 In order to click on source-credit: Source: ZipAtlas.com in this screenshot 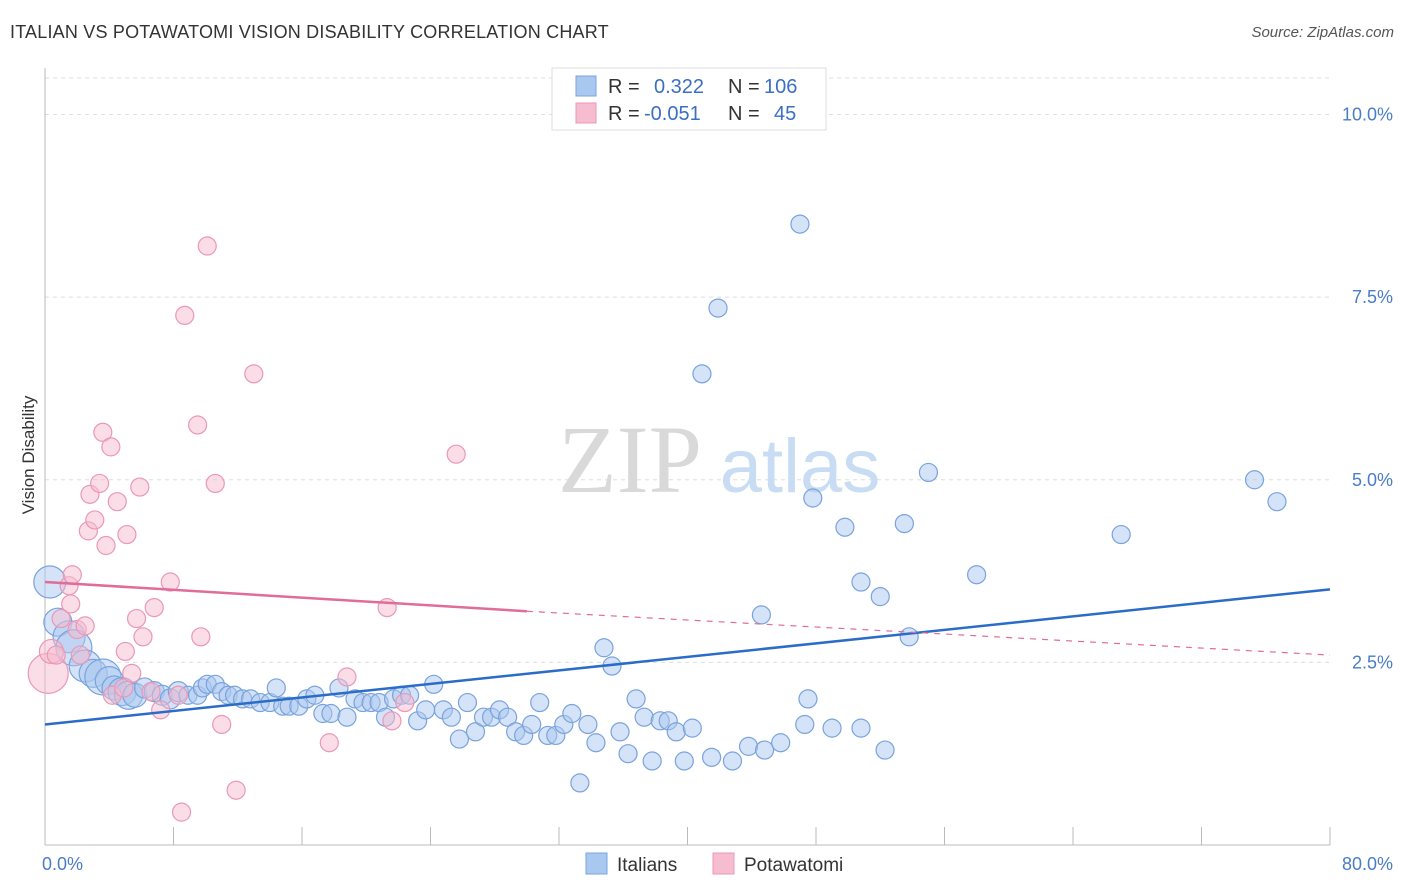, I will do `click(1322, 32)`.